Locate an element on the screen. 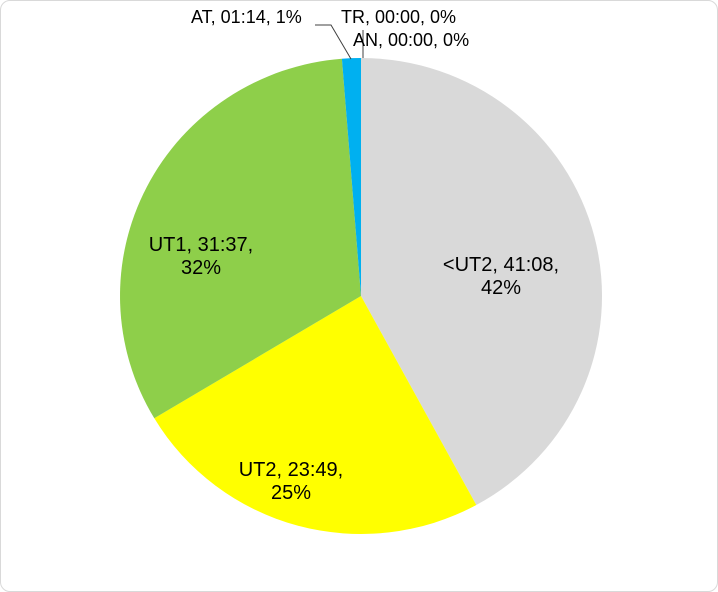 Image resolution: width=718 pixels, height=592 pixels. pie-slice-at is located at coordinates (351, 177).